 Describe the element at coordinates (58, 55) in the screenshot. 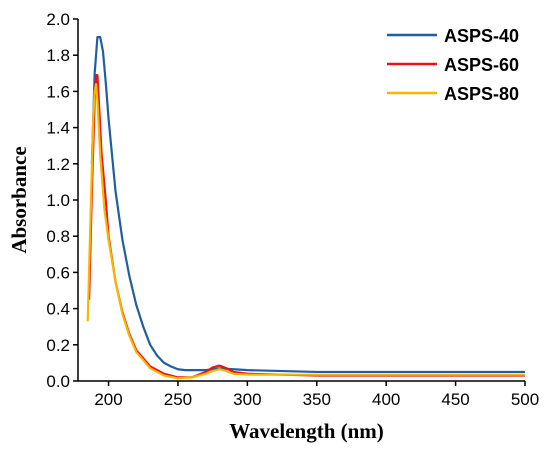

I see `y-tick-label: 1.8` at that location.